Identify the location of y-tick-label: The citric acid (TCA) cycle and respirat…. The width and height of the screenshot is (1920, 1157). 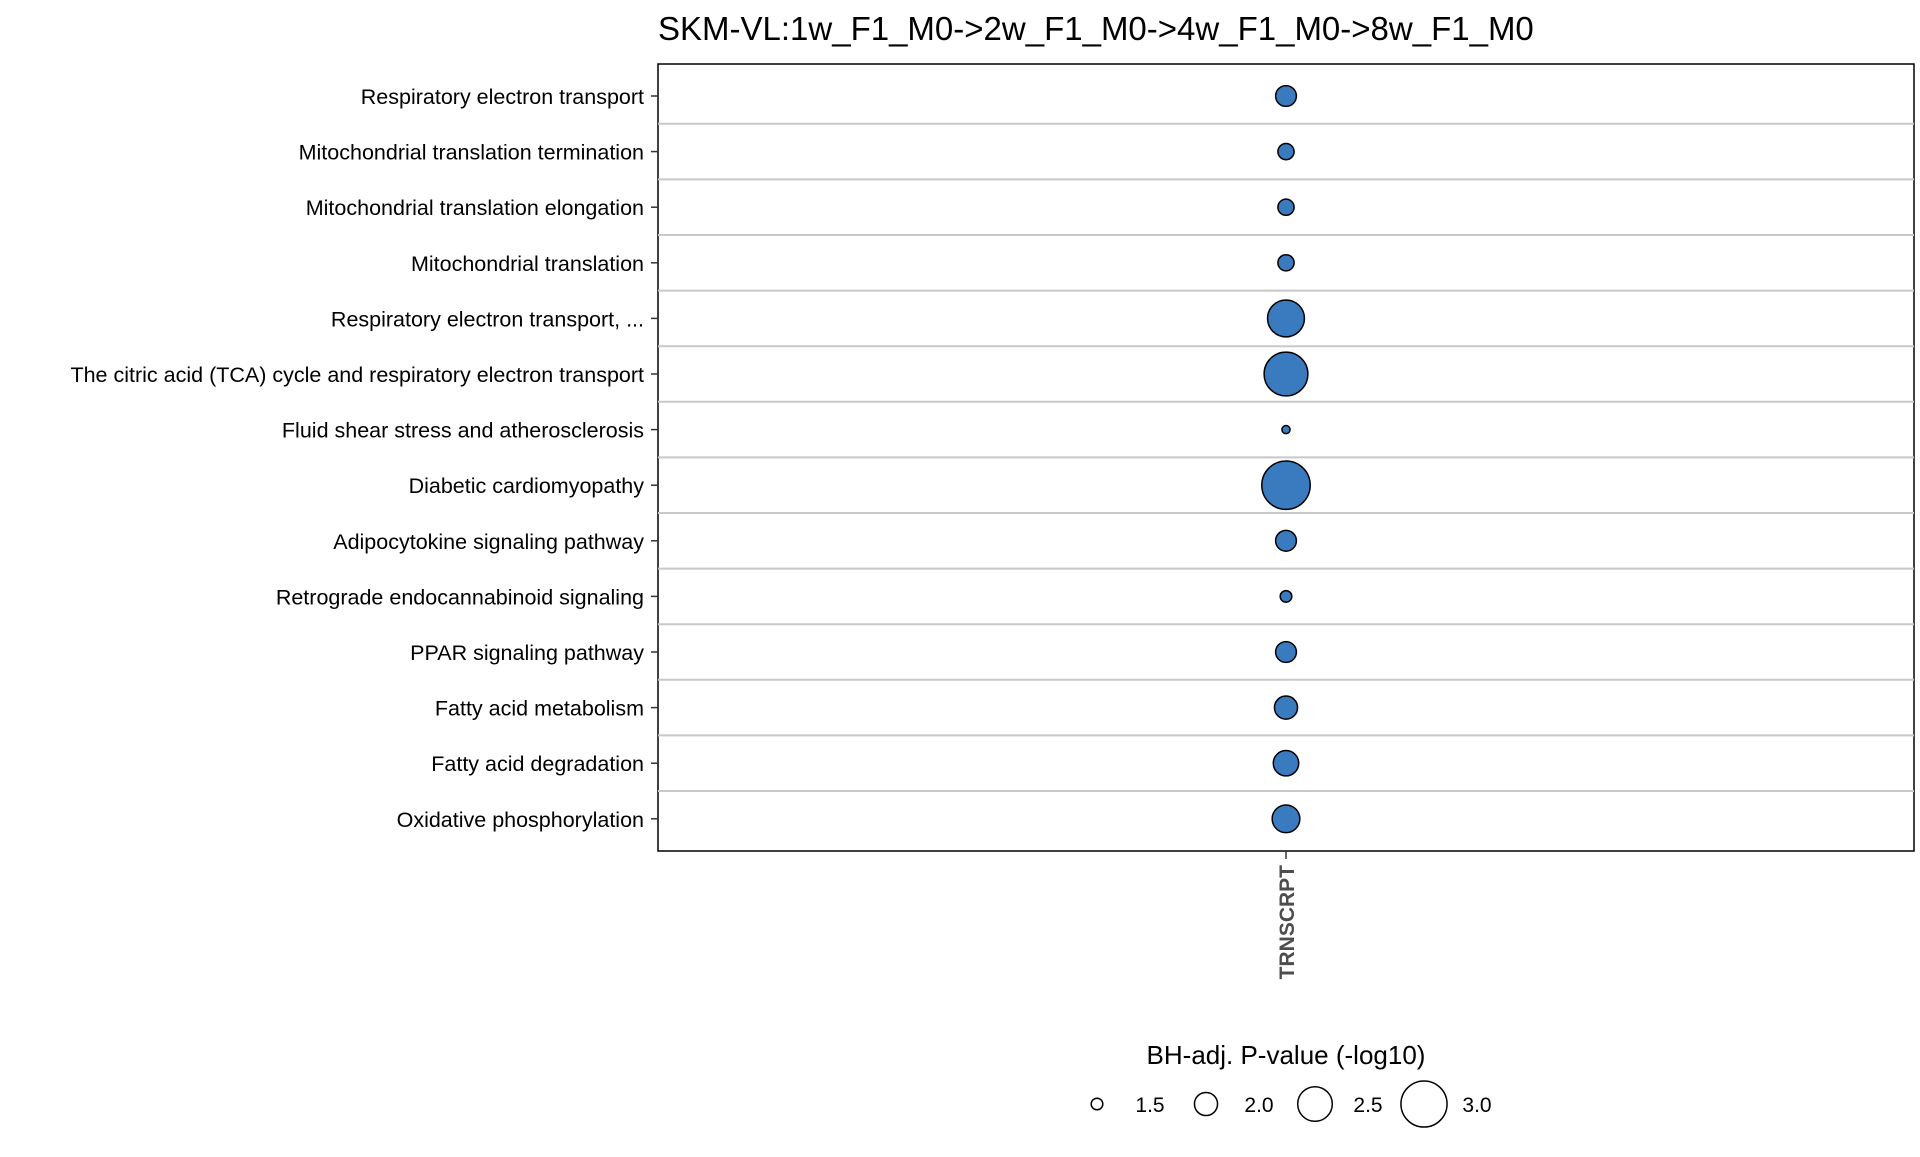
(357, 375).